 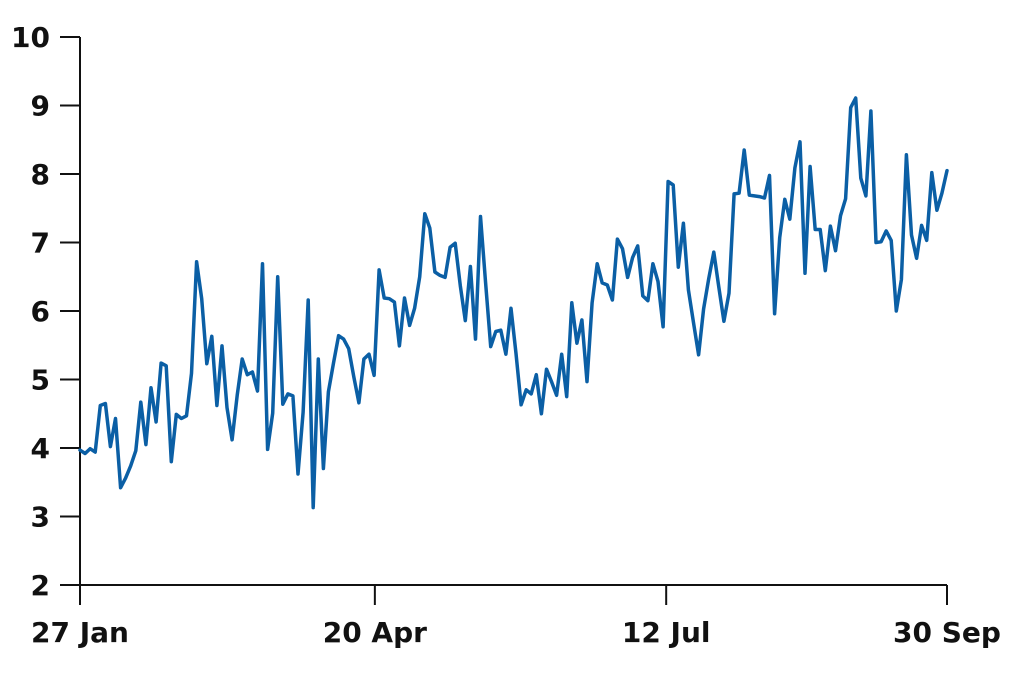 What do you see at coordinates (30, 37) in the screenshot?
I see `y-tick-label: 10` at bounding box center [30, 37].